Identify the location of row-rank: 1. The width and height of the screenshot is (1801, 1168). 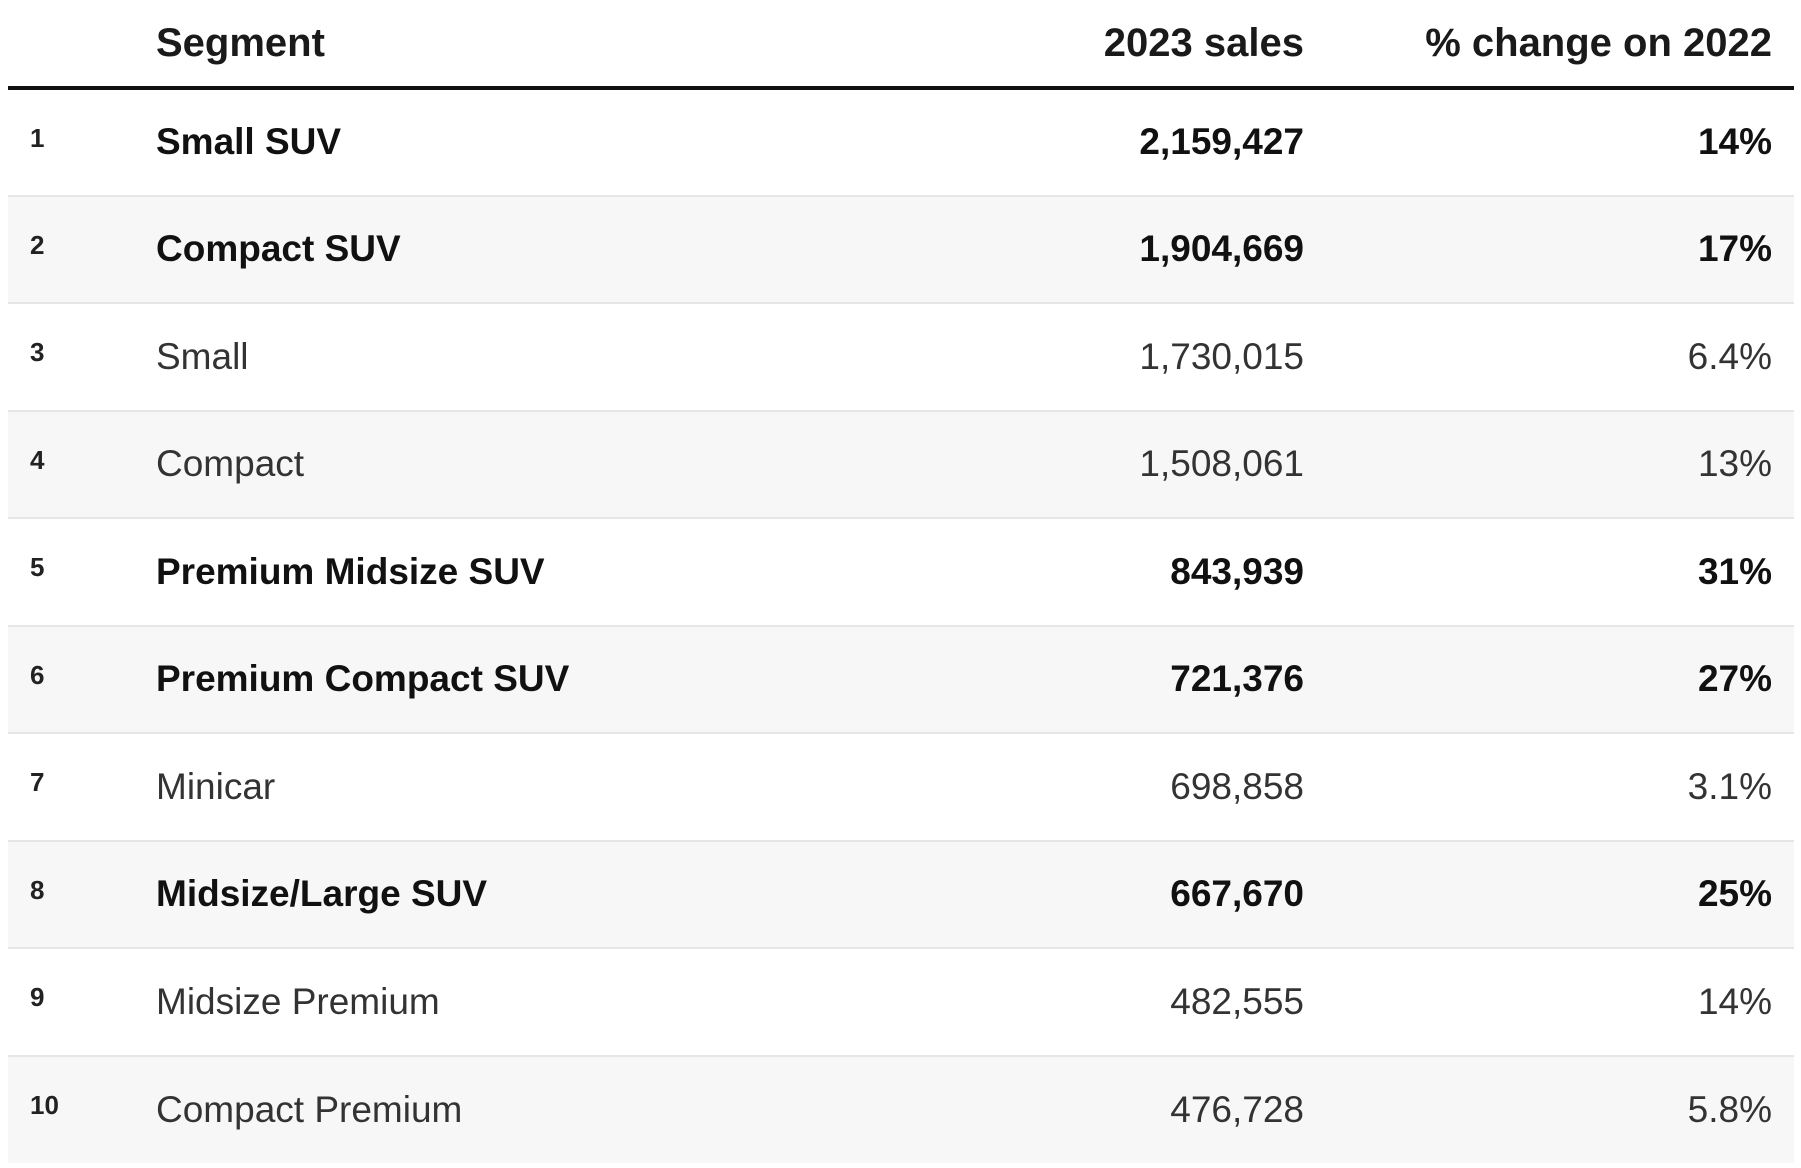
(37, 137).